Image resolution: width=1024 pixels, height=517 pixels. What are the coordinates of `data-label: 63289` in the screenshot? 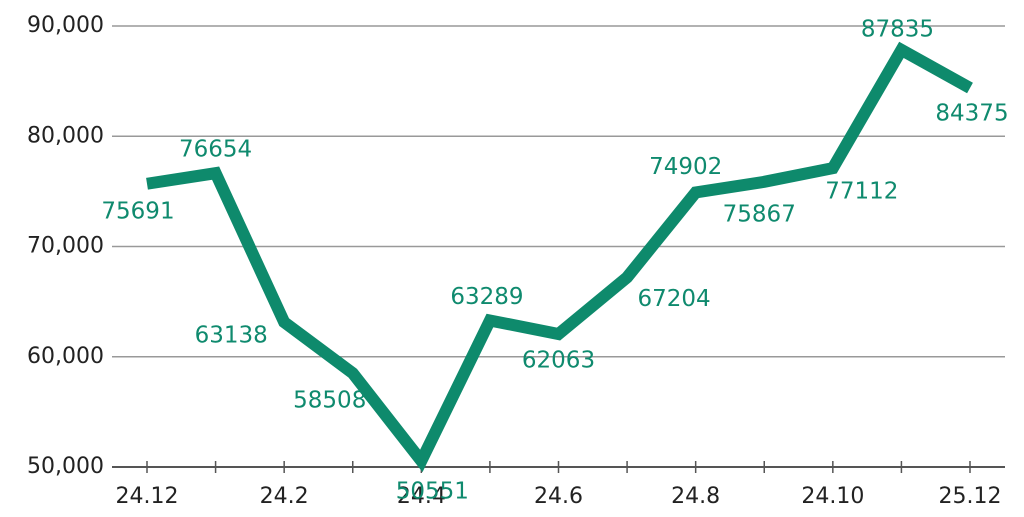 It's located at (486, 297).